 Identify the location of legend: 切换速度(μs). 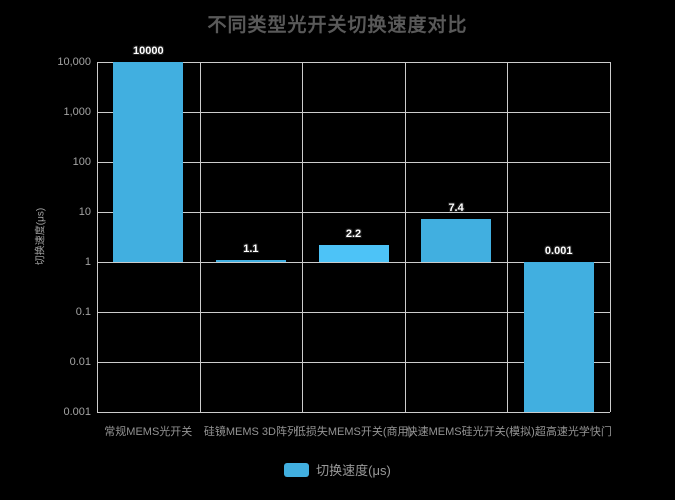
(337, 469).